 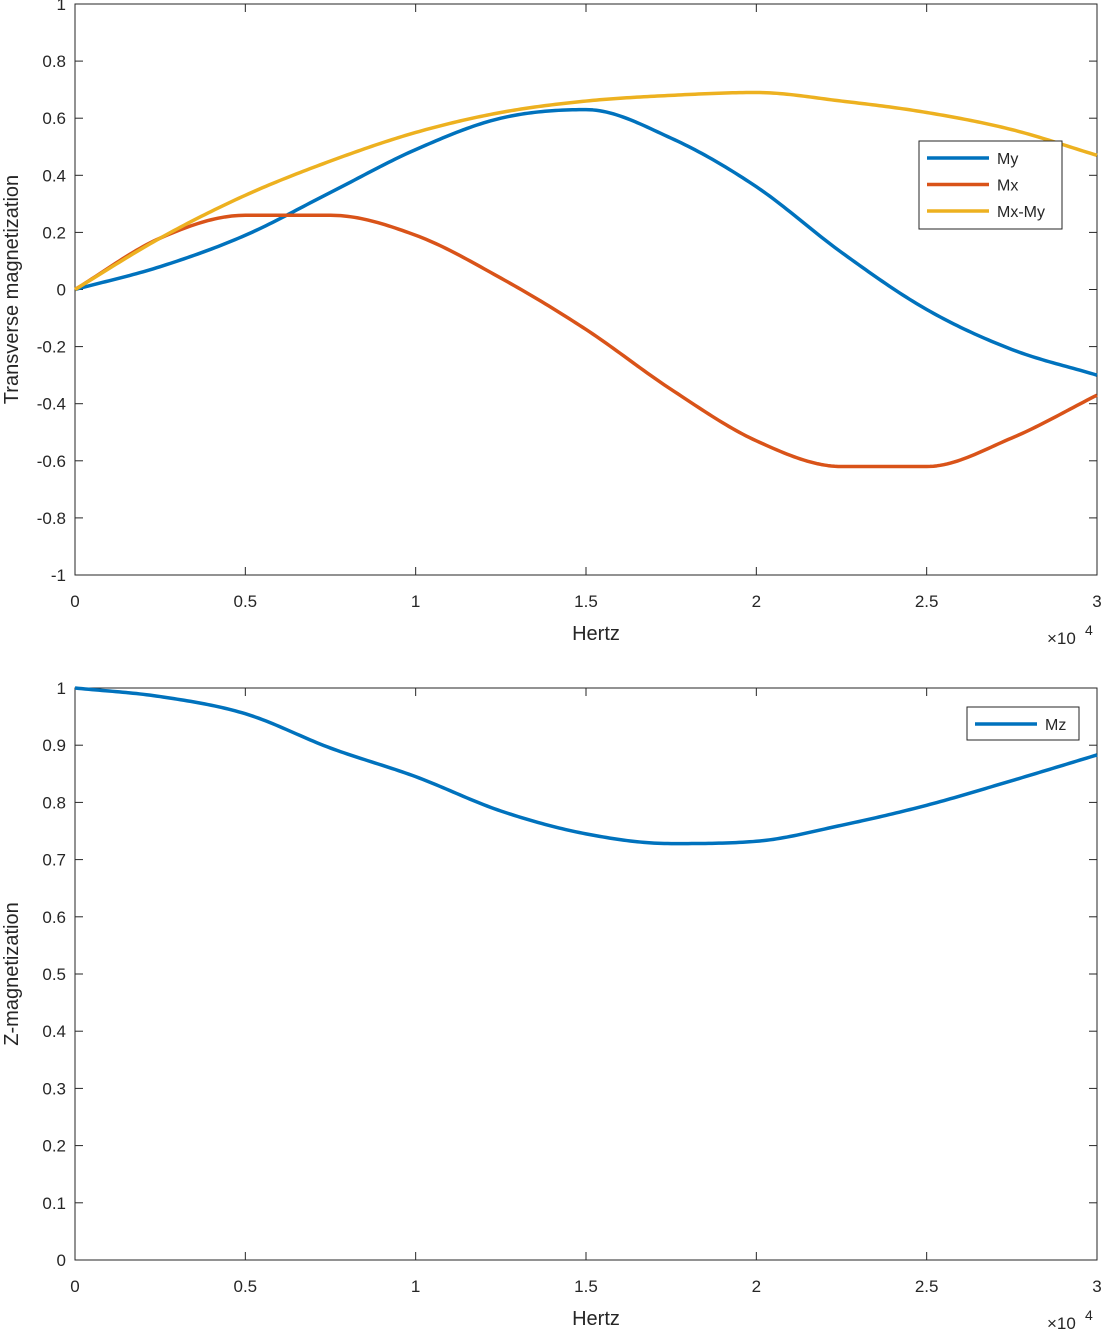 What do you see at coordinates (586, 190) in the screenshot?
I see `series-line-mx-my` at bounding box center [586, 190].